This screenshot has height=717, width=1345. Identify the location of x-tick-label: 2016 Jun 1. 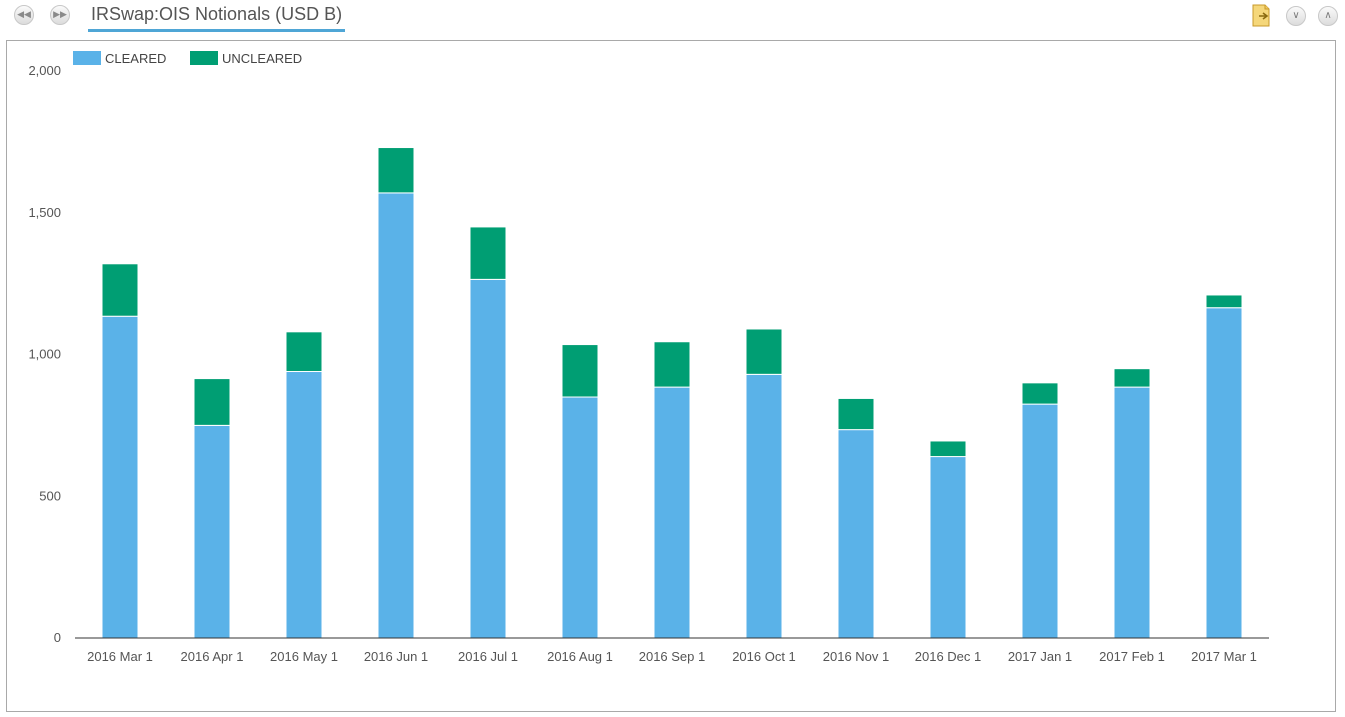
(396, 656).